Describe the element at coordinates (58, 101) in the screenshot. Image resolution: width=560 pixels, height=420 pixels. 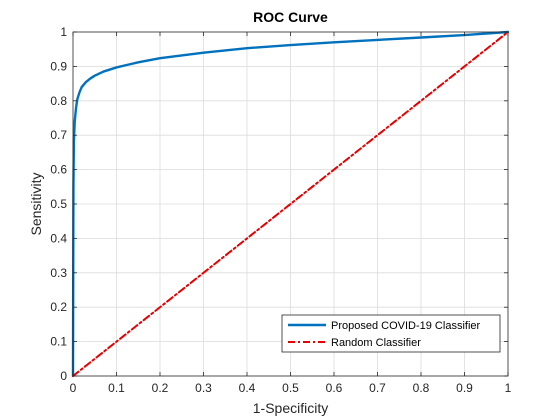
I see `y-tick-label: 0.8` at that location.